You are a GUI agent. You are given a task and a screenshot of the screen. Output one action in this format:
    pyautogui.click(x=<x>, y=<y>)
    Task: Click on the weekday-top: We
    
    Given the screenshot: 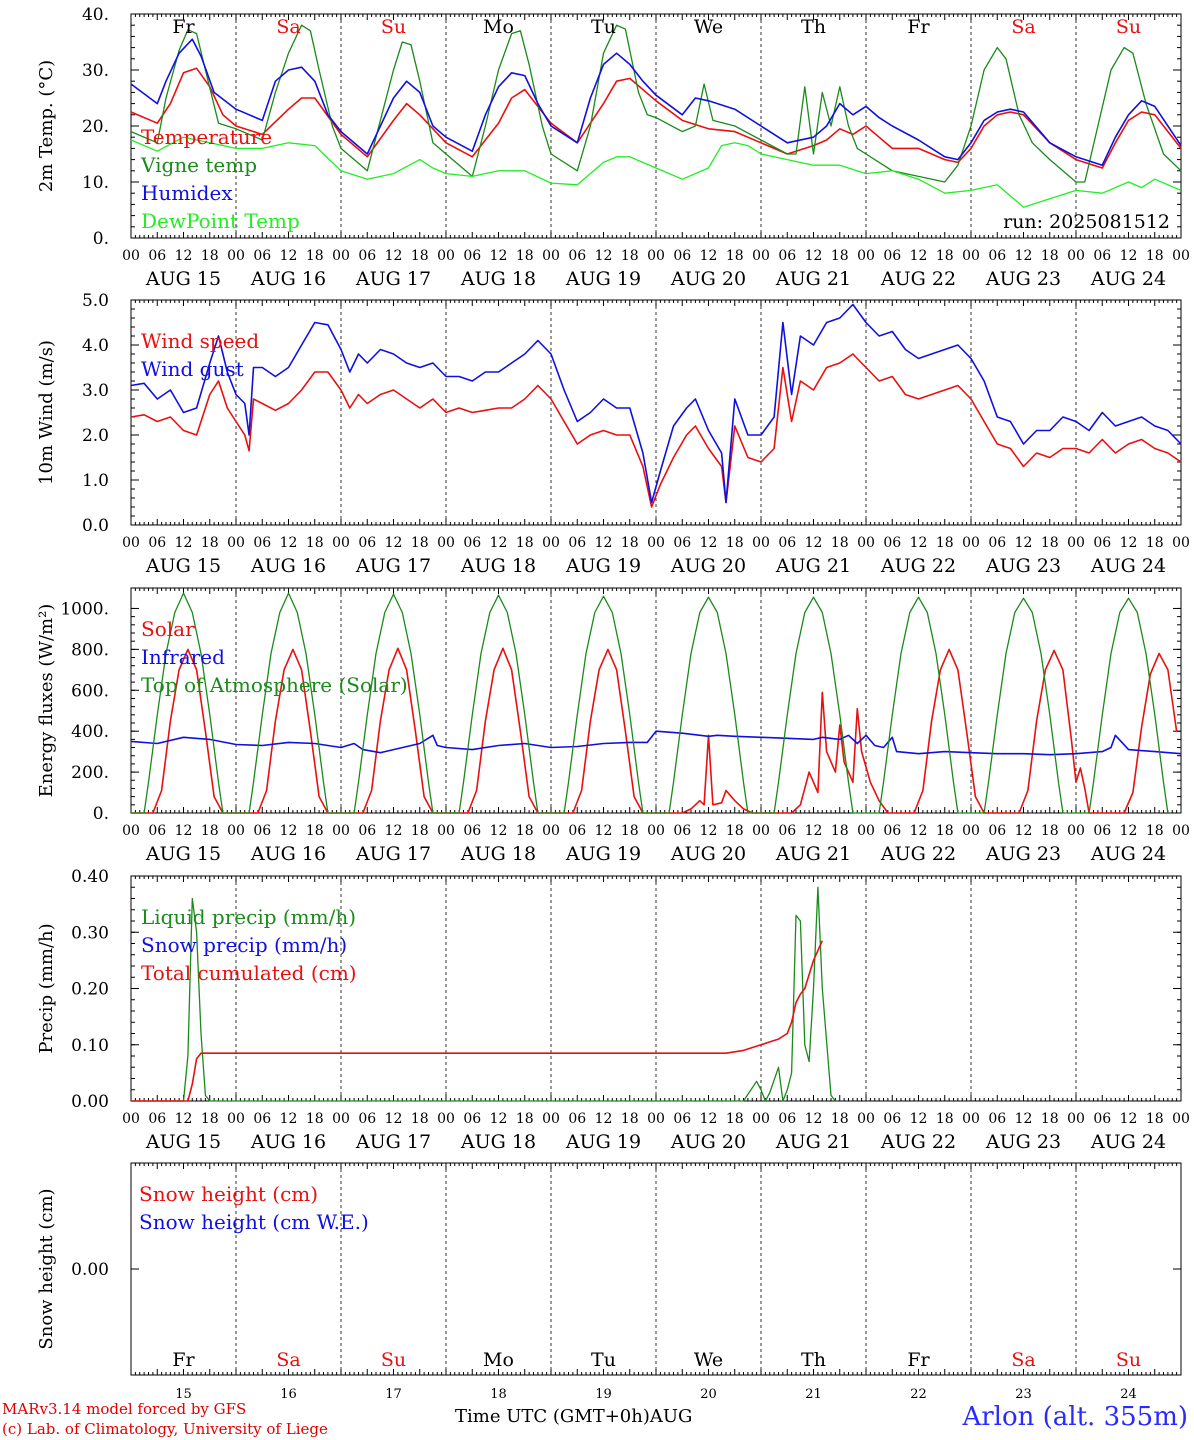 What is the action you would take?
    pyautogui.click(x=708, y=27)
    